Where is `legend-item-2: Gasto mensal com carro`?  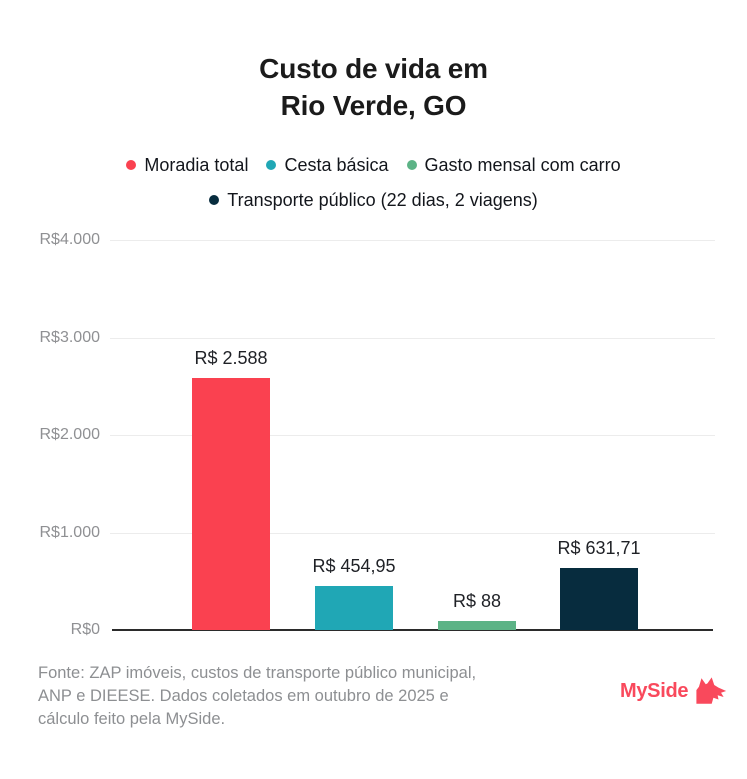 legend-item-2: Gasto mensal com carro is located at coordinates (513, 165).